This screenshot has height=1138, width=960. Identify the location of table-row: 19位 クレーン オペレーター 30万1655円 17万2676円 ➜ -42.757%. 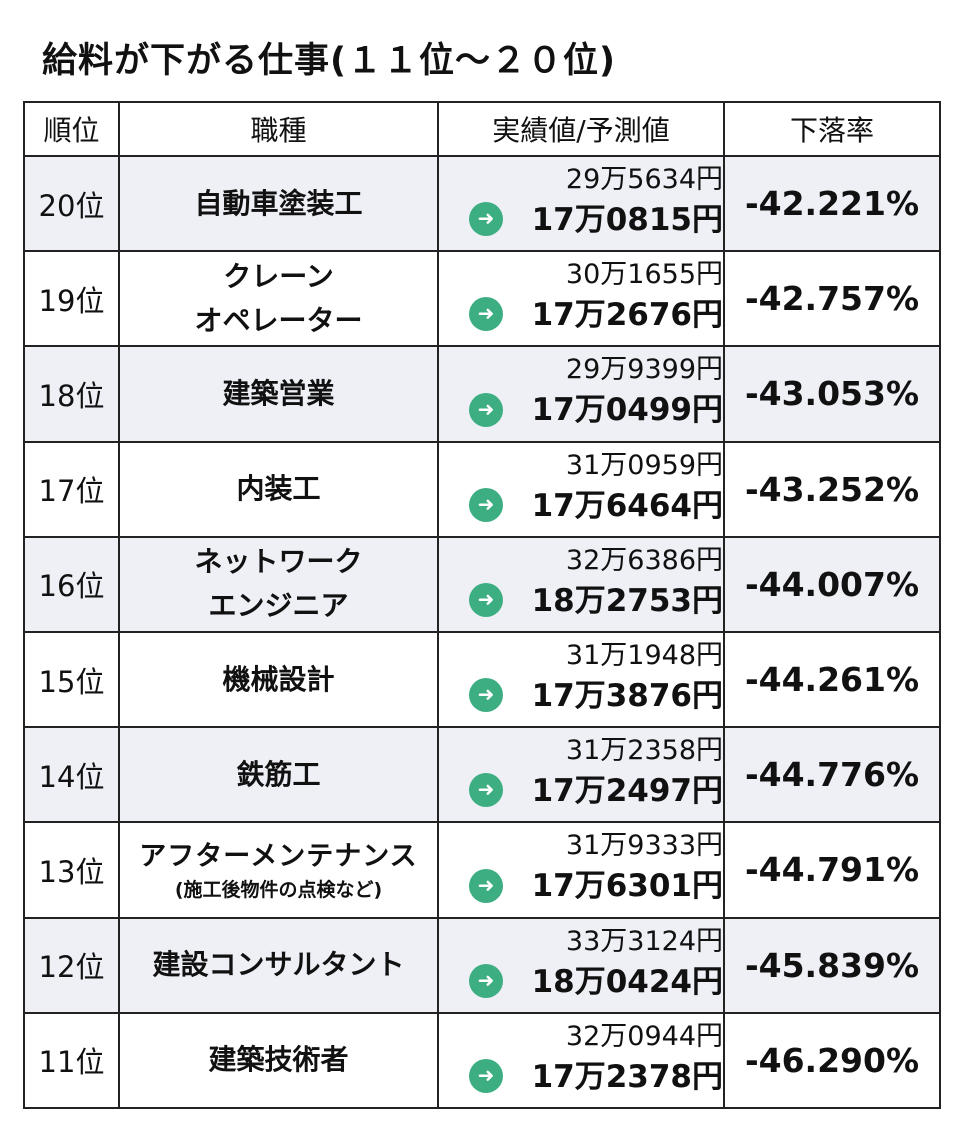
(482, 299).